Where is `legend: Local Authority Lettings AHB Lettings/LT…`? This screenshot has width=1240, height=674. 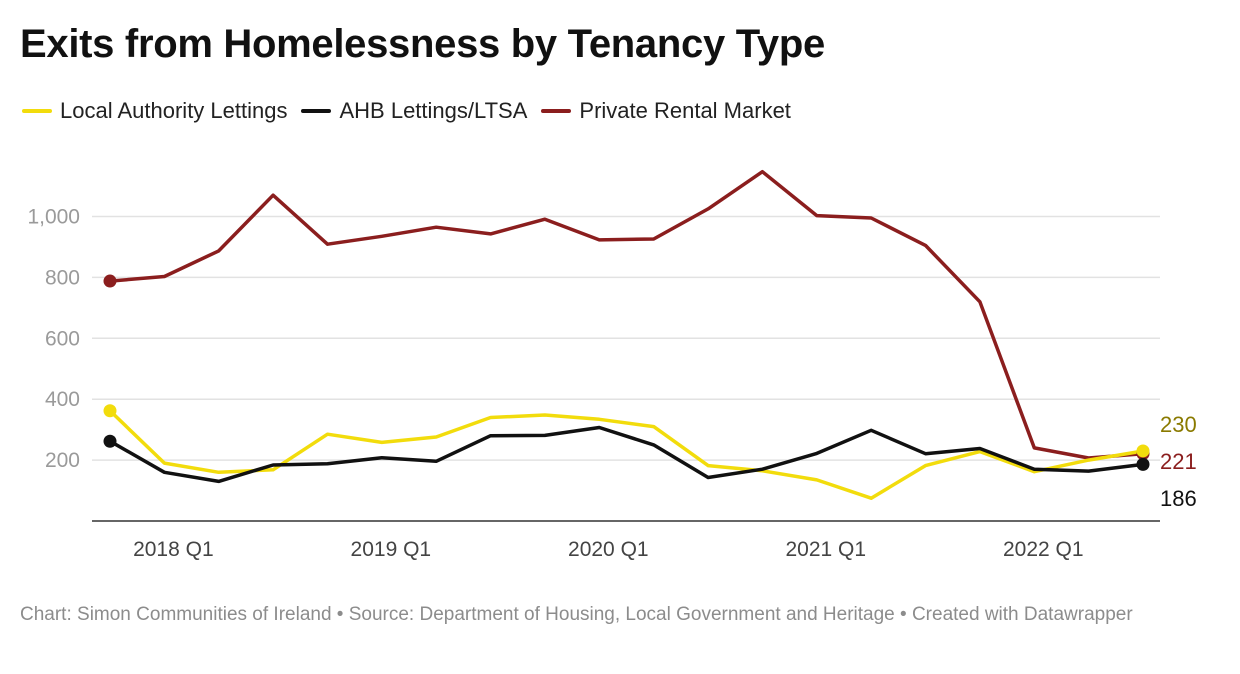
legend: Local Authority Lettings AHB Lettings/LT… is located at coordinates (413, 111).